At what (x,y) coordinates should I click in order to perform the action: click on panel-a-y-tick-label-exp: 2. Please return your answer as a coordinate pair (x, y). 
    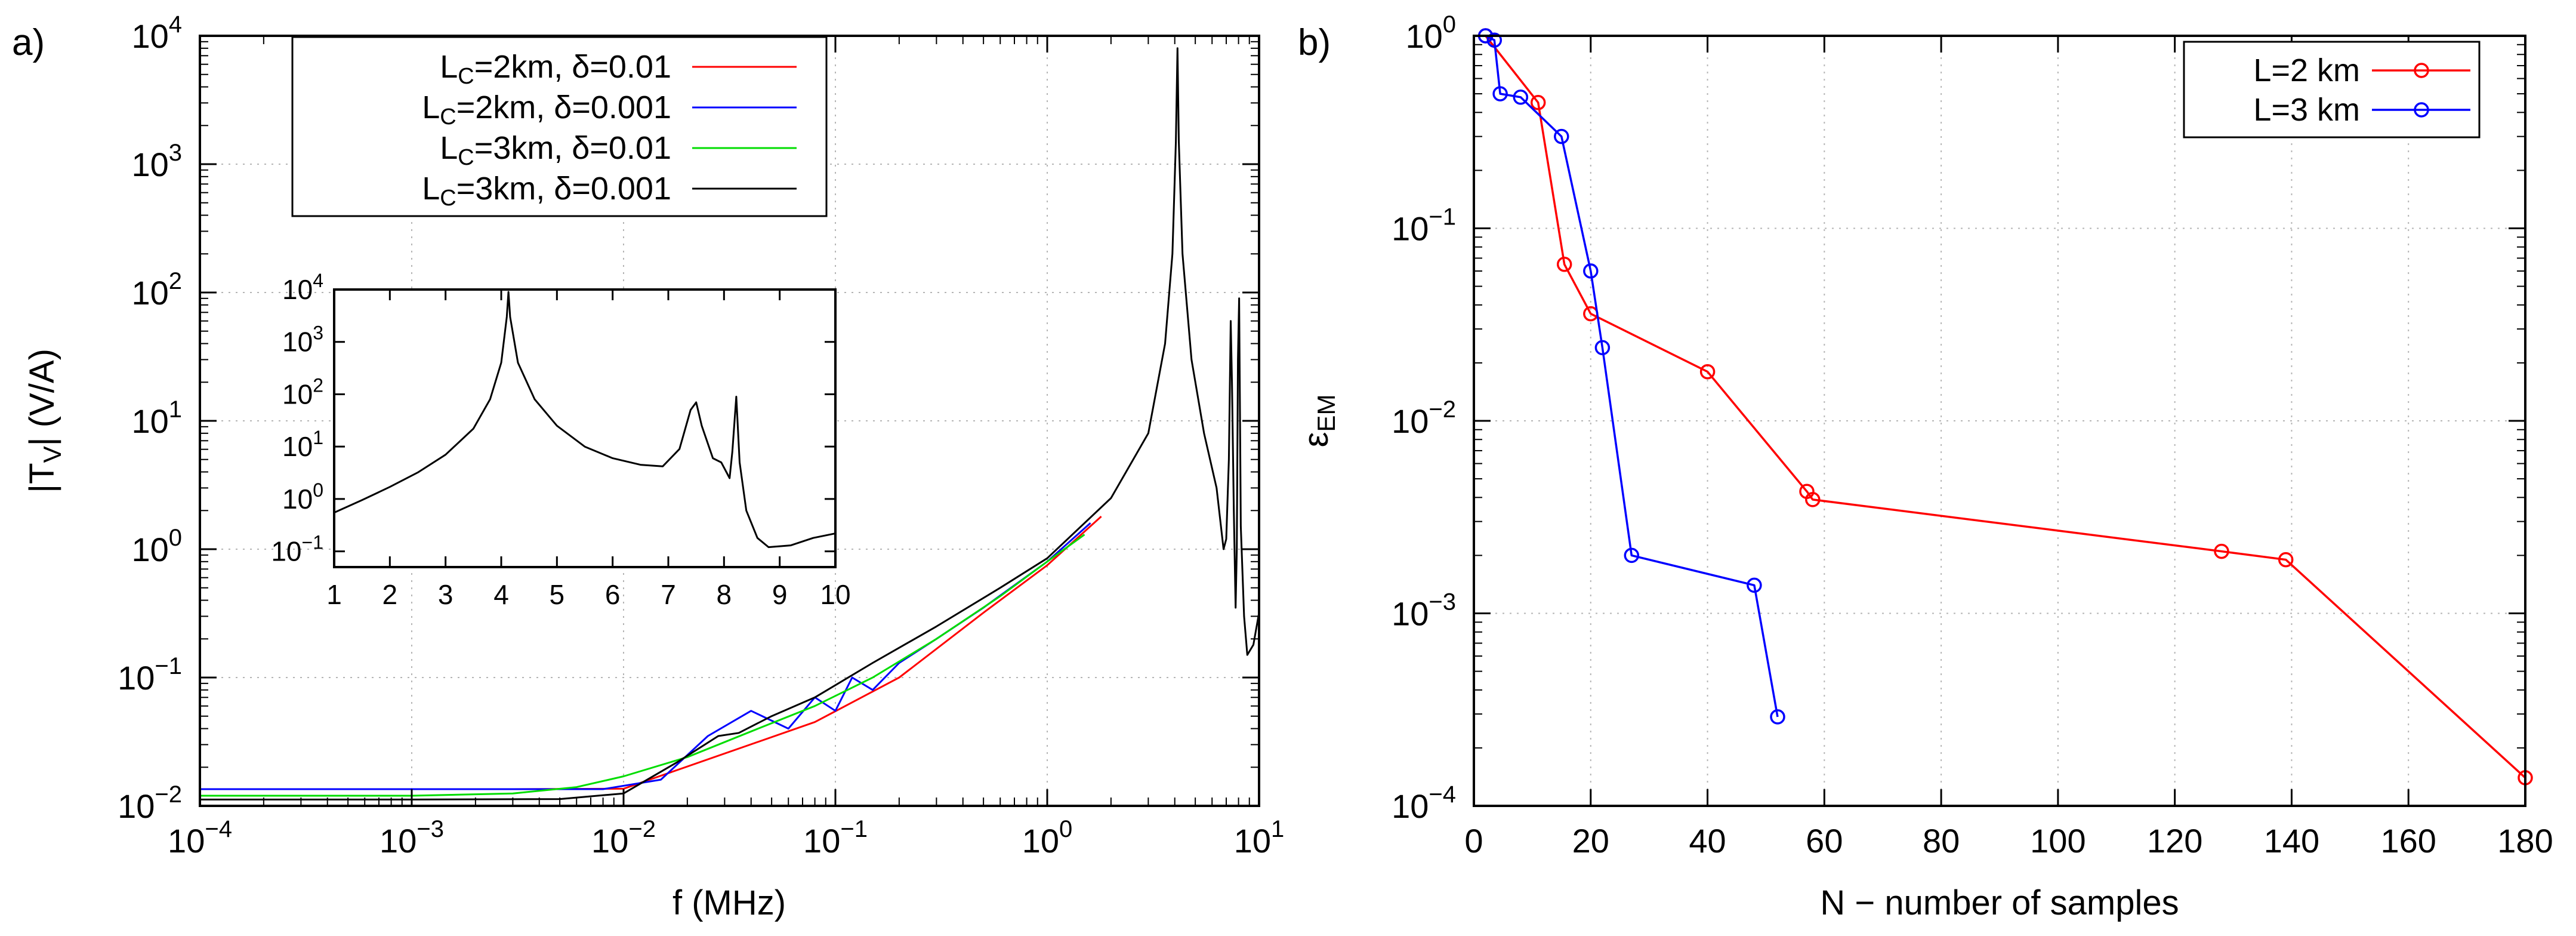
    Looking at the image, I should click on (175, 281).